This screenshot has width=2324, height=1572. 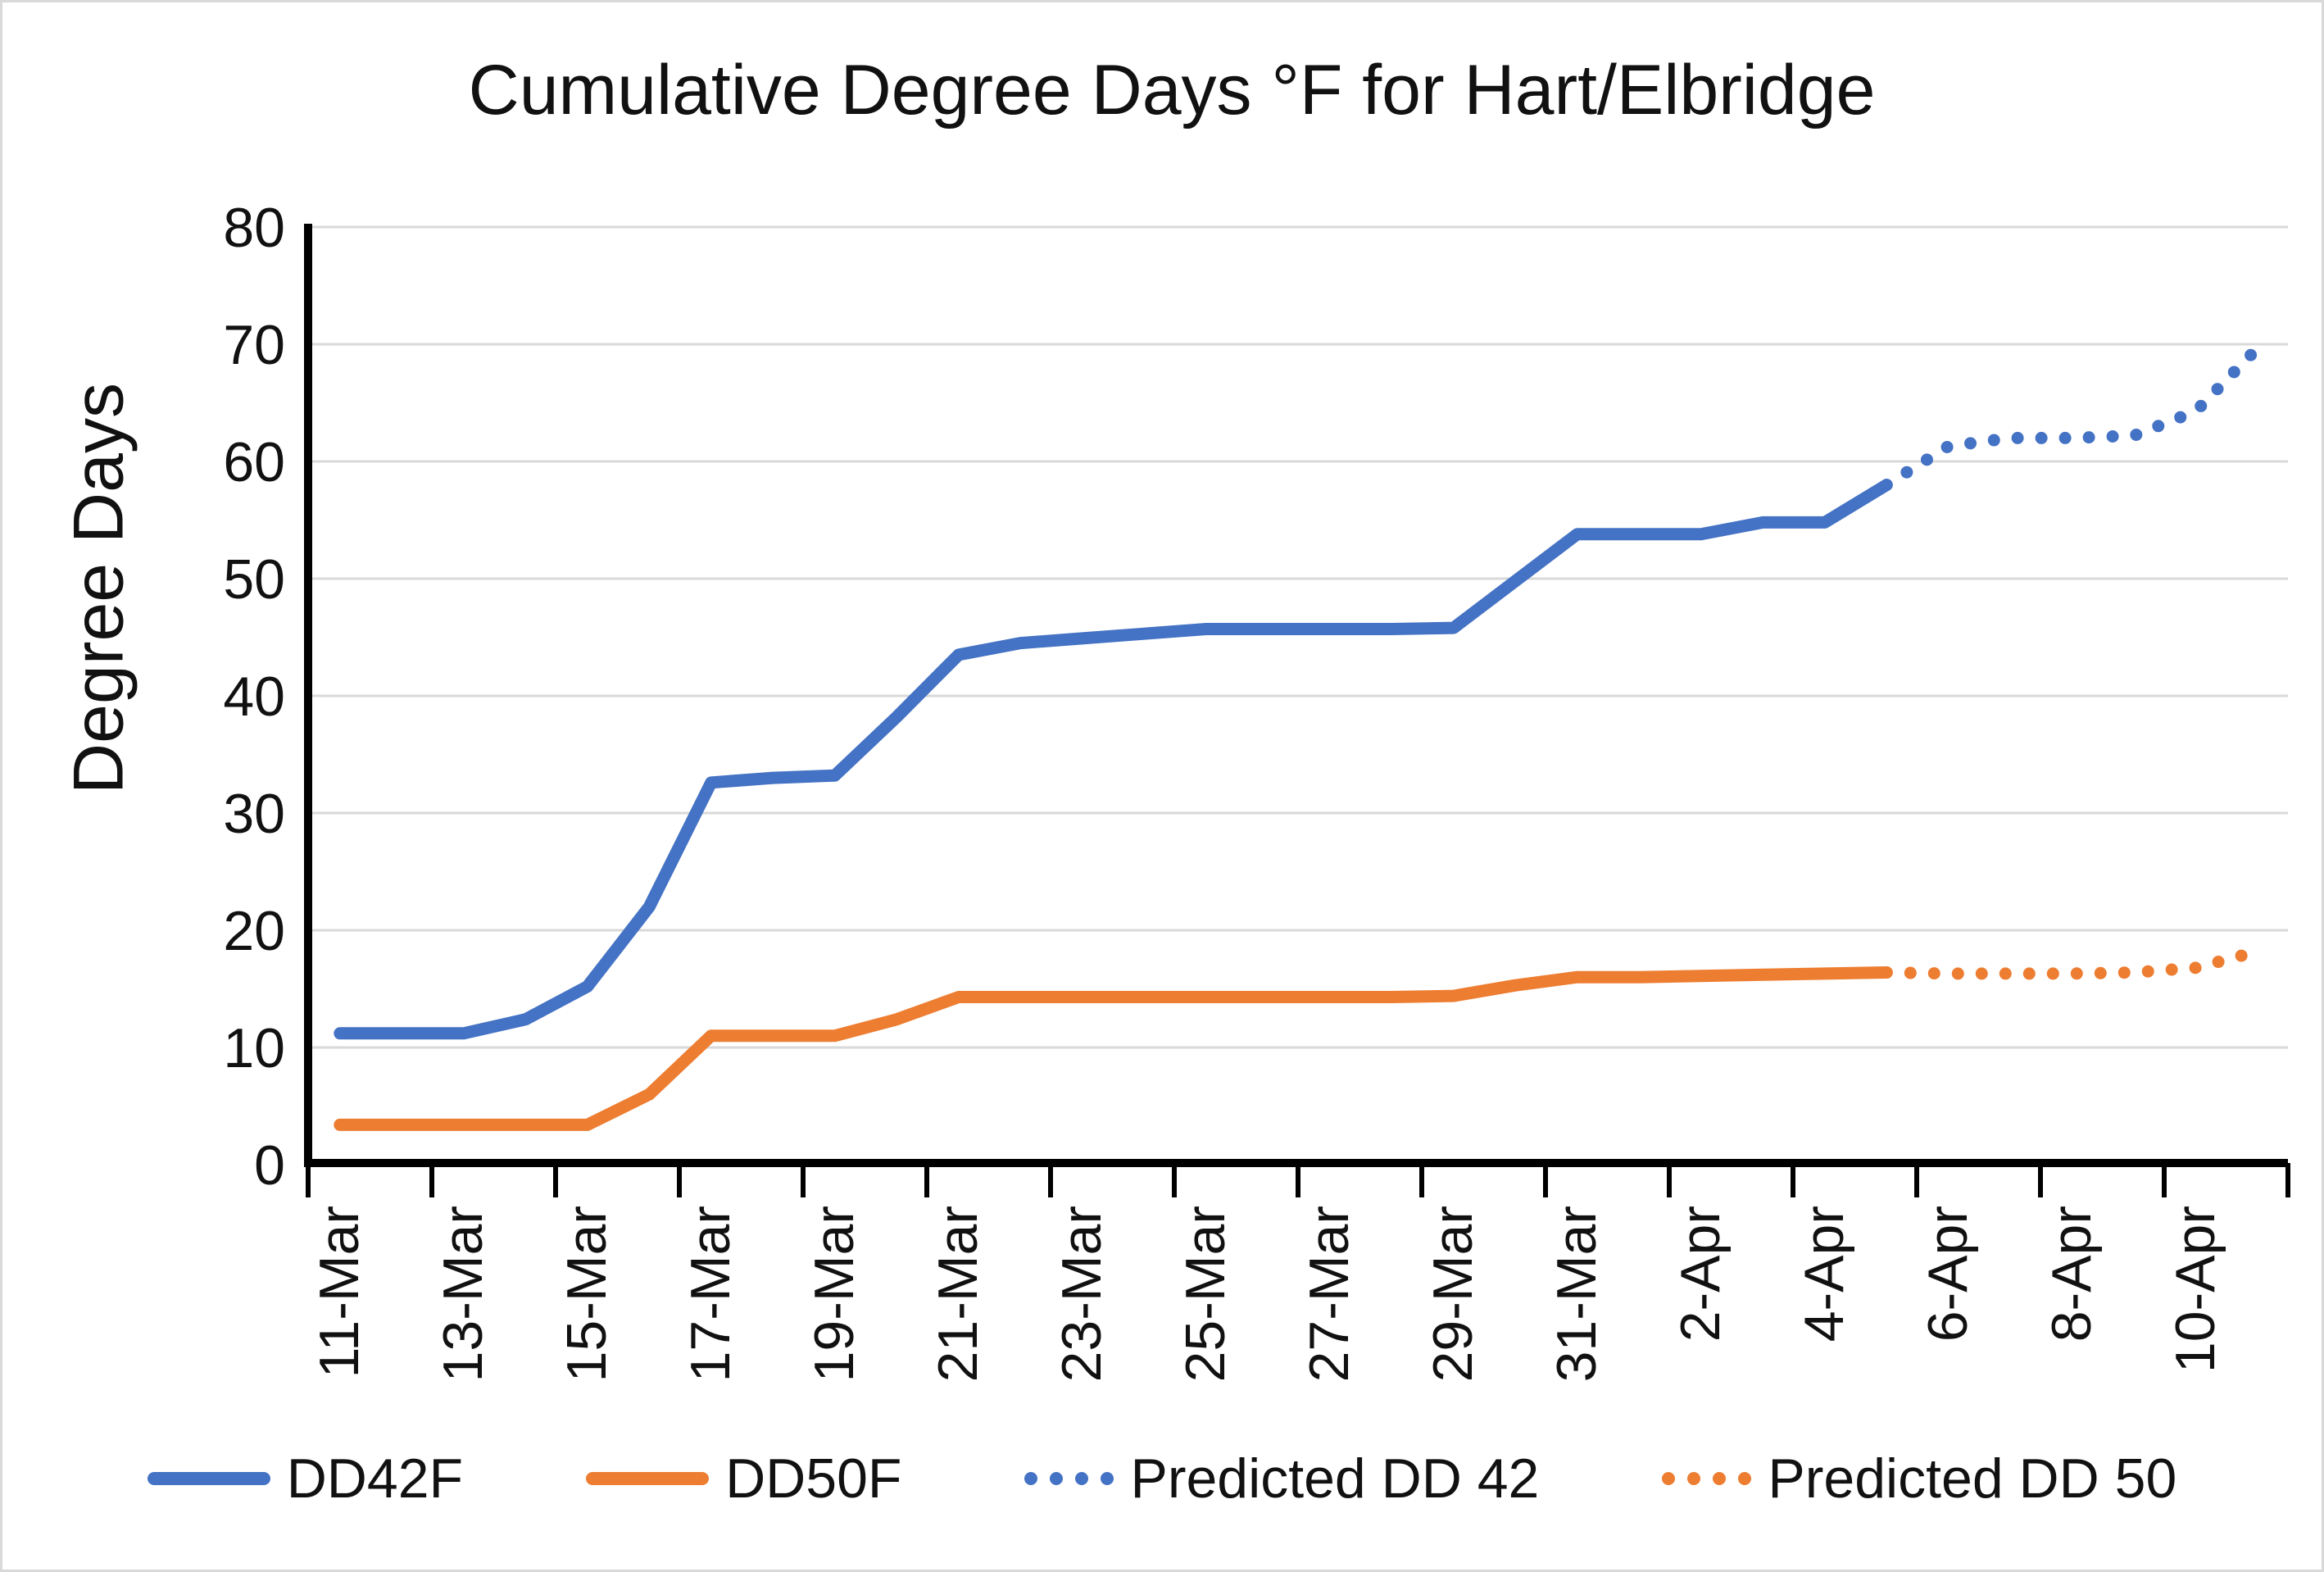 I want to click on x-tick-label-21-Mar: 21-Mar, so click(x=958, y=1294).